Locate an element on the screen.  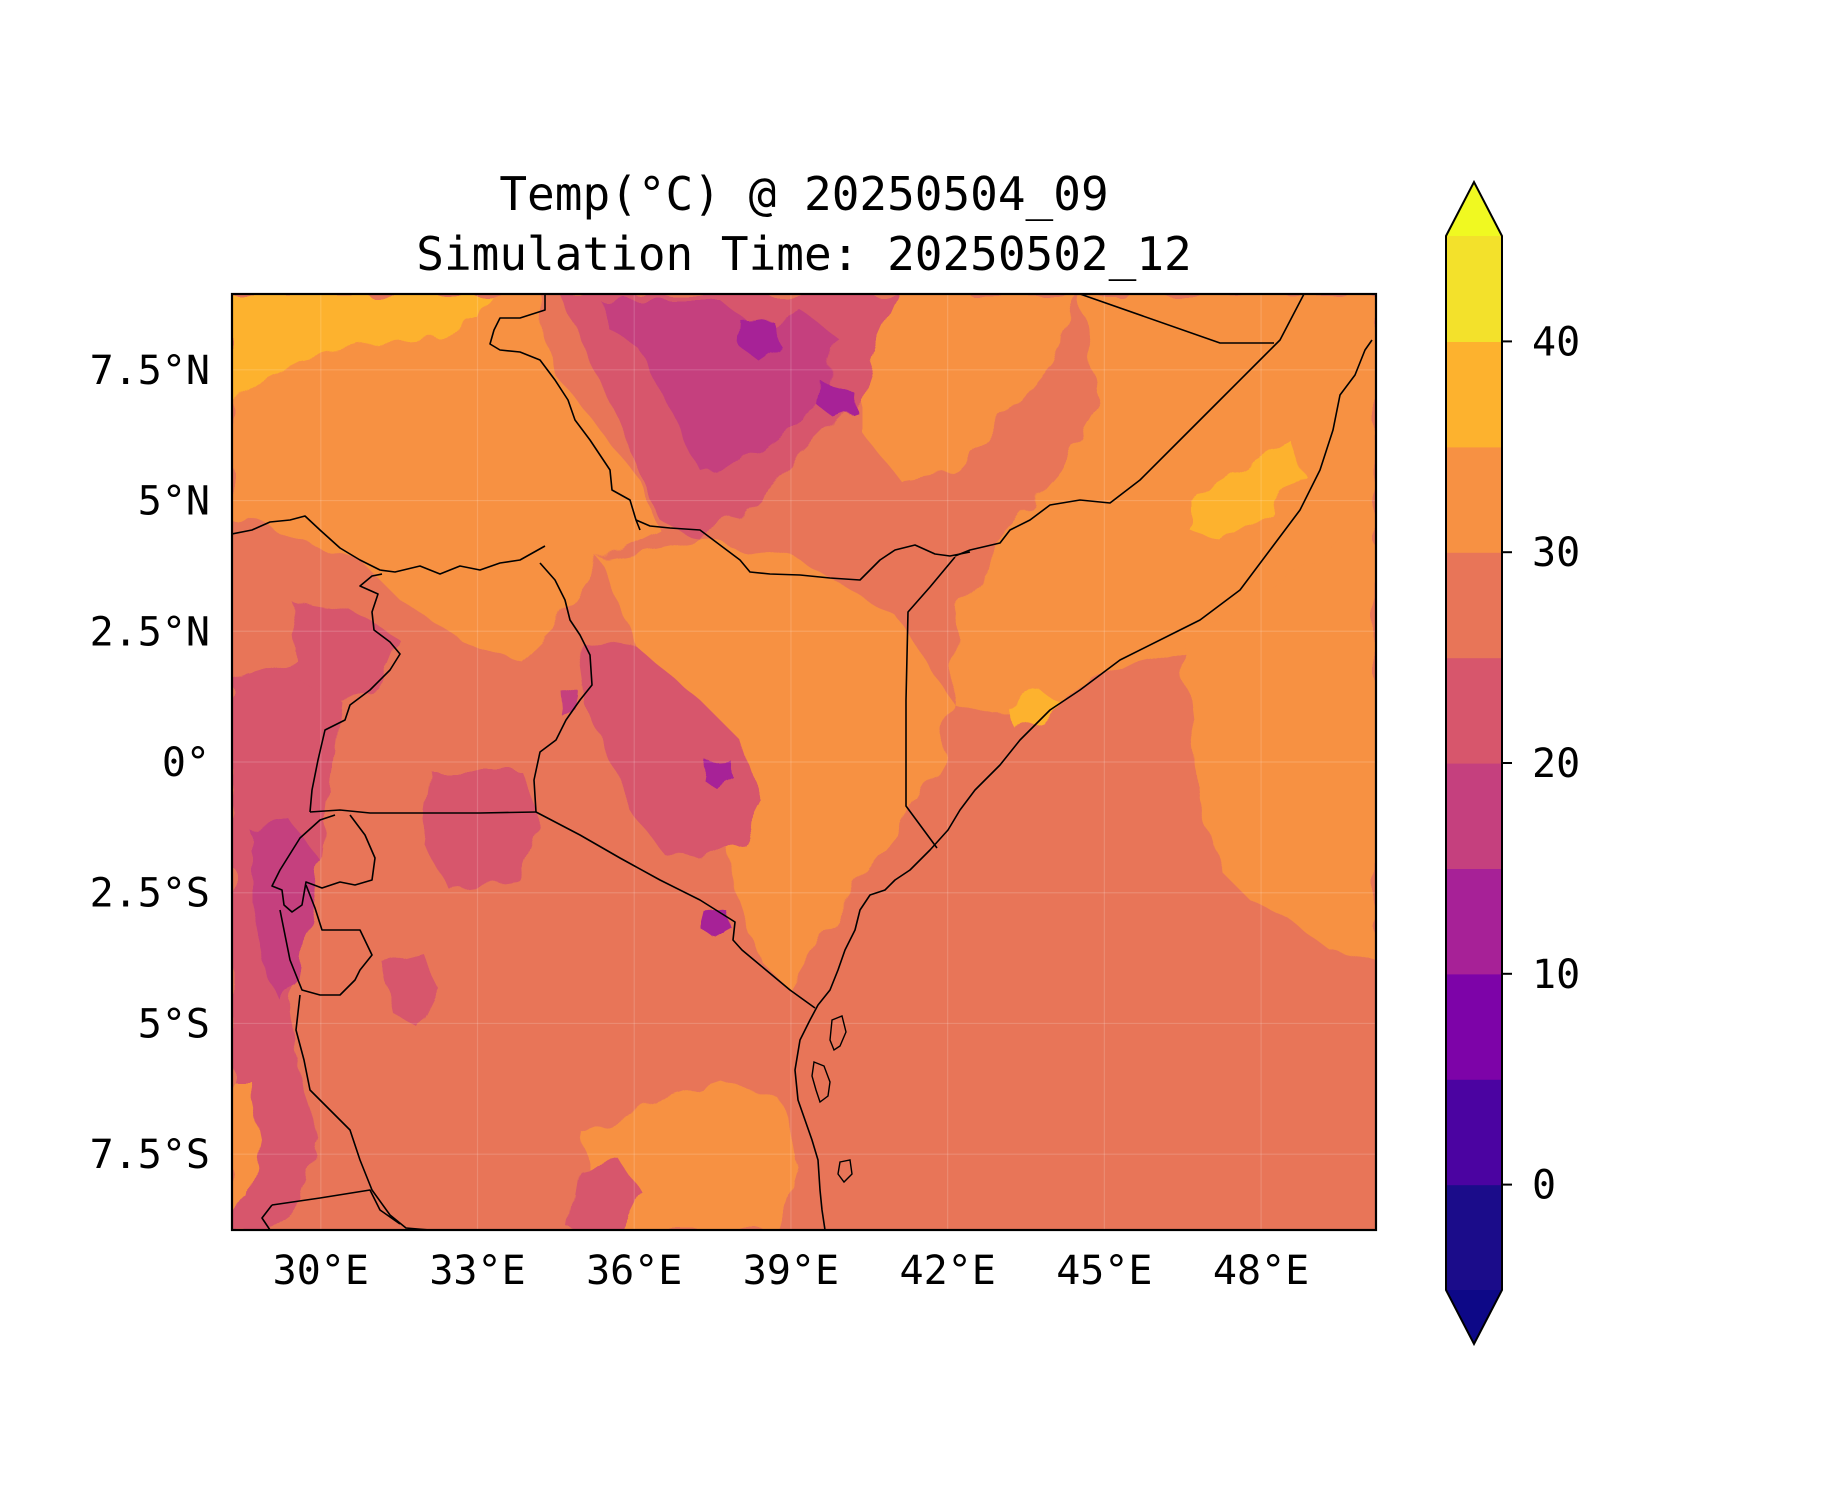
temp-zone-western-rift-cold is located at coordinates (285, 910).